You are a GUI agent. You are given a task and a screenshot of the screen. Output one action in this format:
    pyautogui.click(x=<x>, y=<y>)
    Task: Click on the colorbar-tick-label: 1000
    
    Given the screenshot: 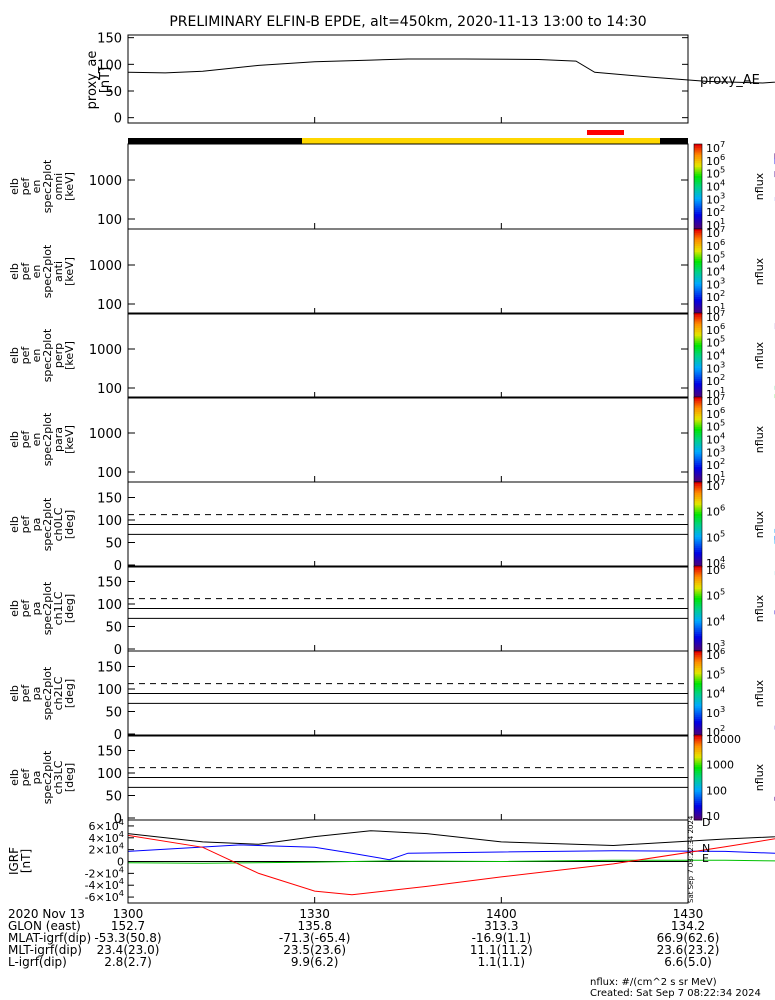 What is the action you would take?
    pyautogui.click(x=720, y=765)
    